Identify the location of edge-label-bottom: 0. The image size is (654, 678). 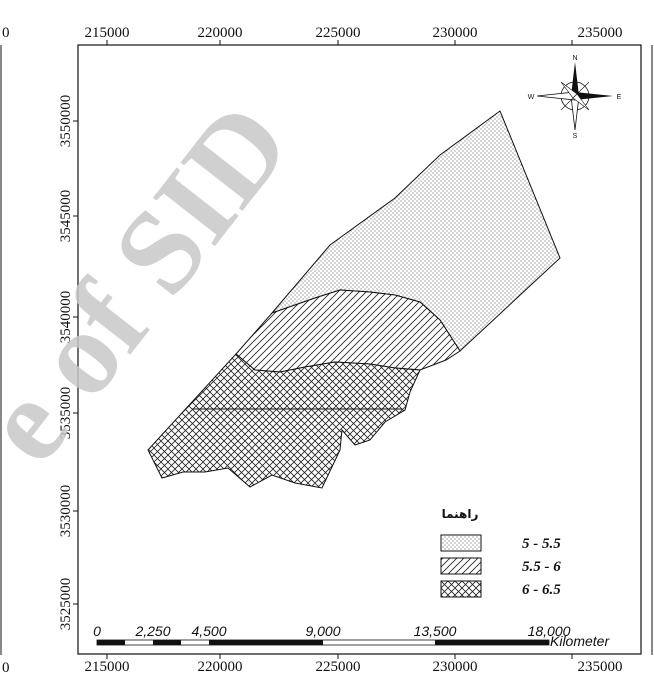
(6, 668).